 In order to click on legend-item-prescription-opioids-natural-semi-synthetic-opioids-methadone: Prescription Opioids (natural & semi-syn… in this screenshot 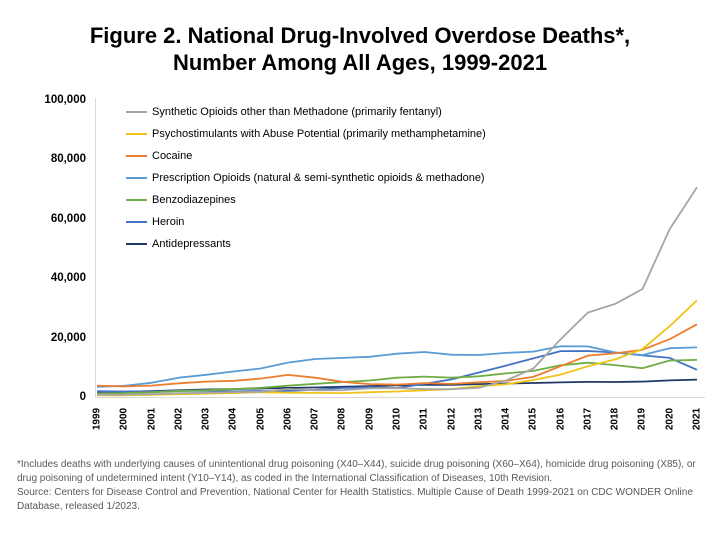, I will do `click(306, 178)`.